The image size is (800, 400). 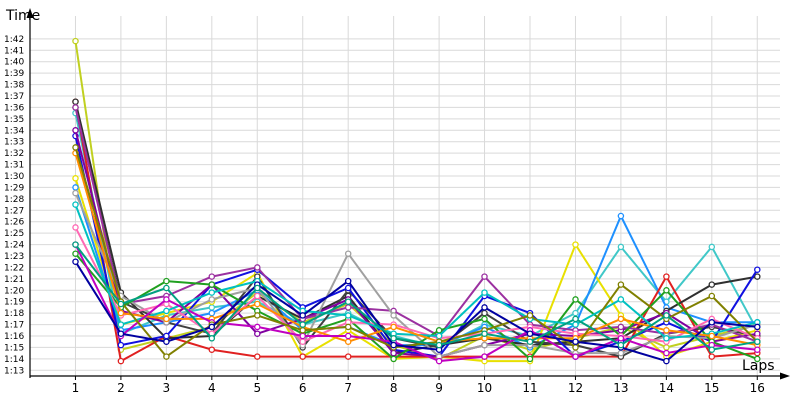 I want to click on y-tick-label: 1:14, so click(x=14, y=360).